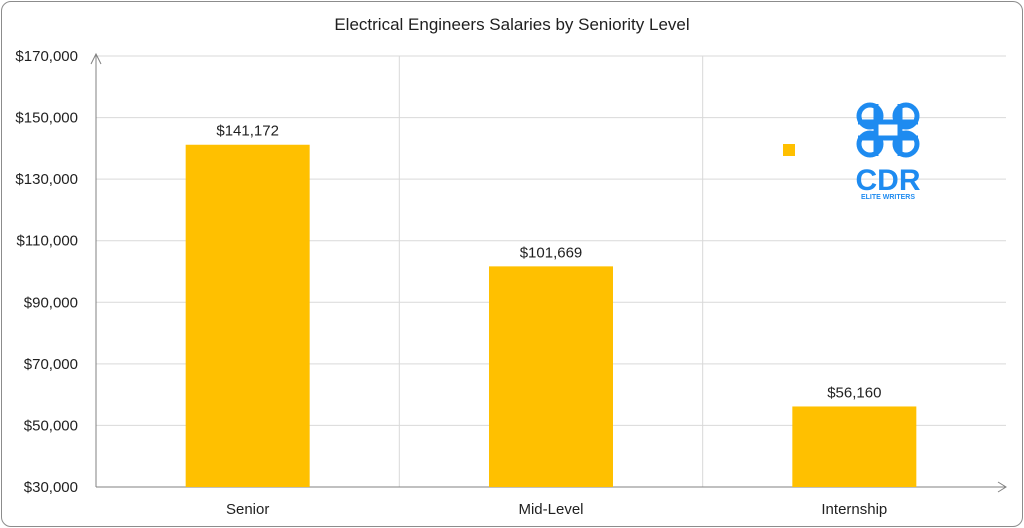 This screenshot has width=1024, height=528. What do you see at coordinates (46, 56) in the screenshot?
I see `y-tick-label: $170,000` at bounding box center [46, 56].